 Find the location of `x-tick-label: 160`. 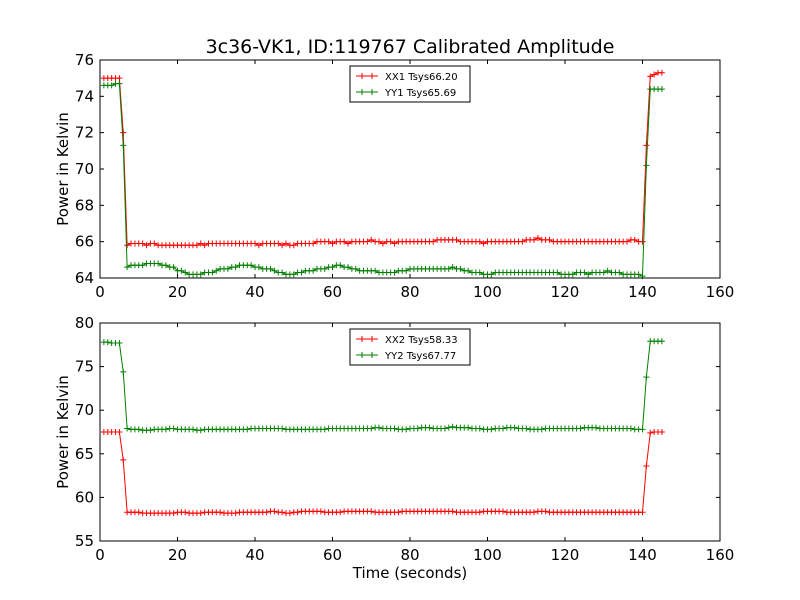

x-tick-label: 160 is located at coordinates (720, 292).